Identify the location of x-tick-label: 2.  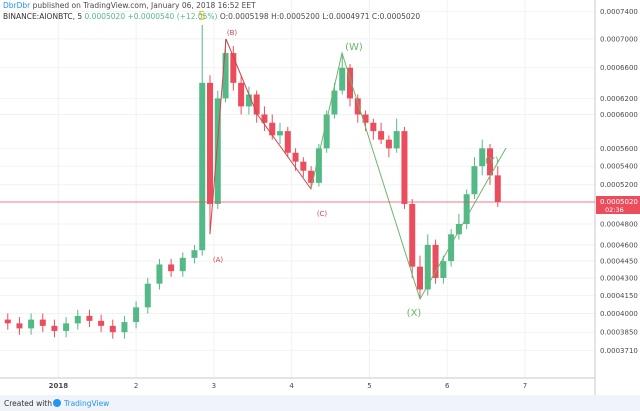
(136, 386).